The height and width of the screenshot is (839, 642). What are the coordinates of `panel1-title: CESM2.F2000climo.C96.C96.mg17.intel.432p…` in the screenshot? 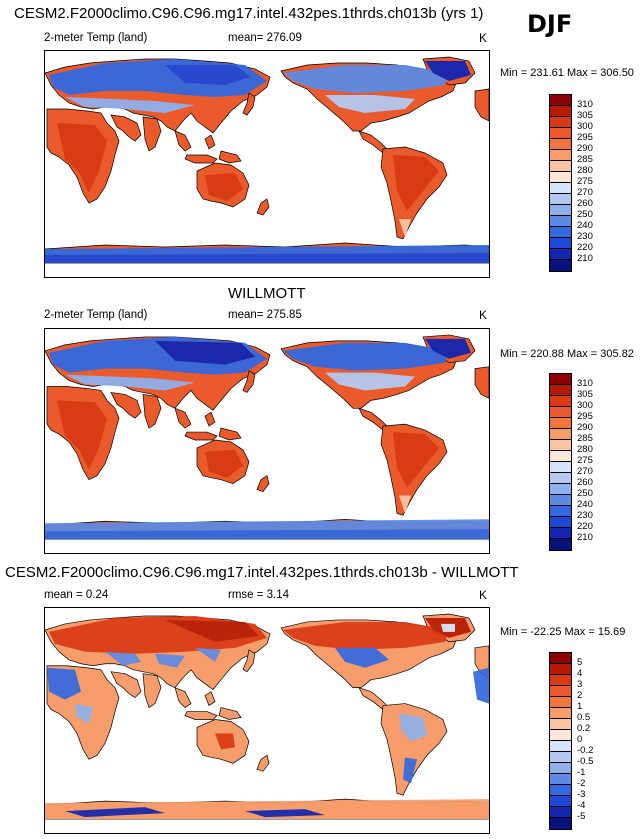 It's located at (249, 13).